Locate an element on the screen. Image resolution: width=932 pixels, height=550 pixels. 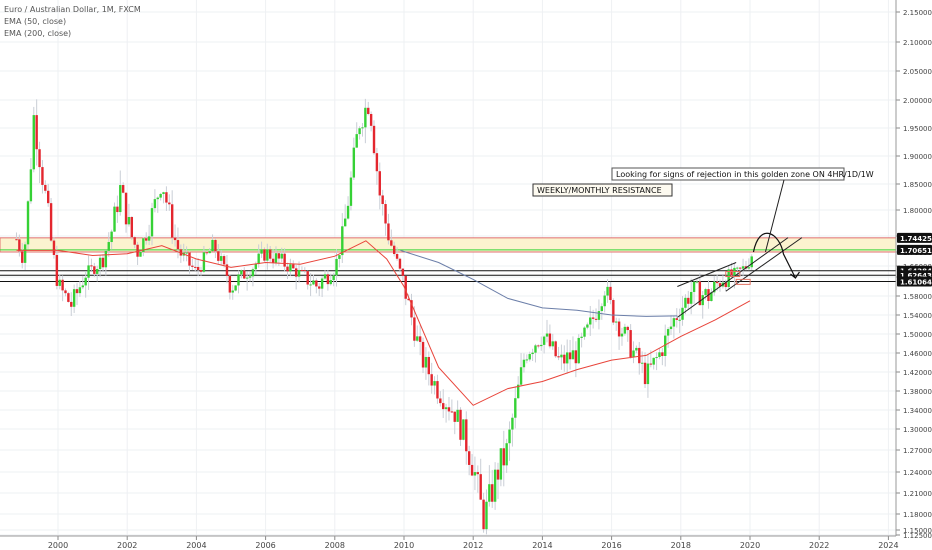
order-block-box is located at coordinates (733, 274).